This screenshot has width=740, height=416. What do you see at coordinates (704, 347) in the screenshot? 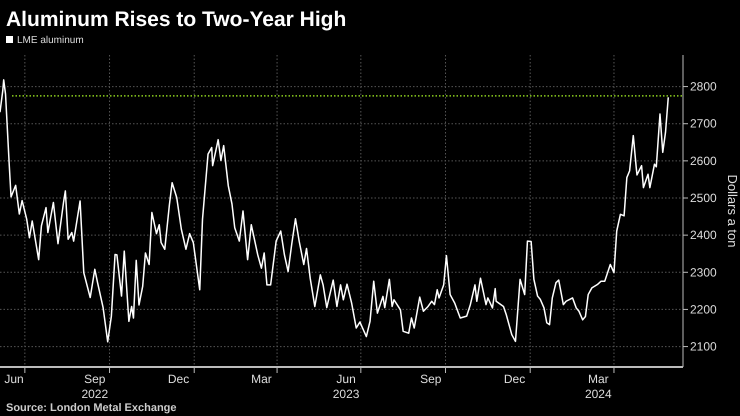
I see `y-tick-label: 2100` at bounding box center [704, 347].